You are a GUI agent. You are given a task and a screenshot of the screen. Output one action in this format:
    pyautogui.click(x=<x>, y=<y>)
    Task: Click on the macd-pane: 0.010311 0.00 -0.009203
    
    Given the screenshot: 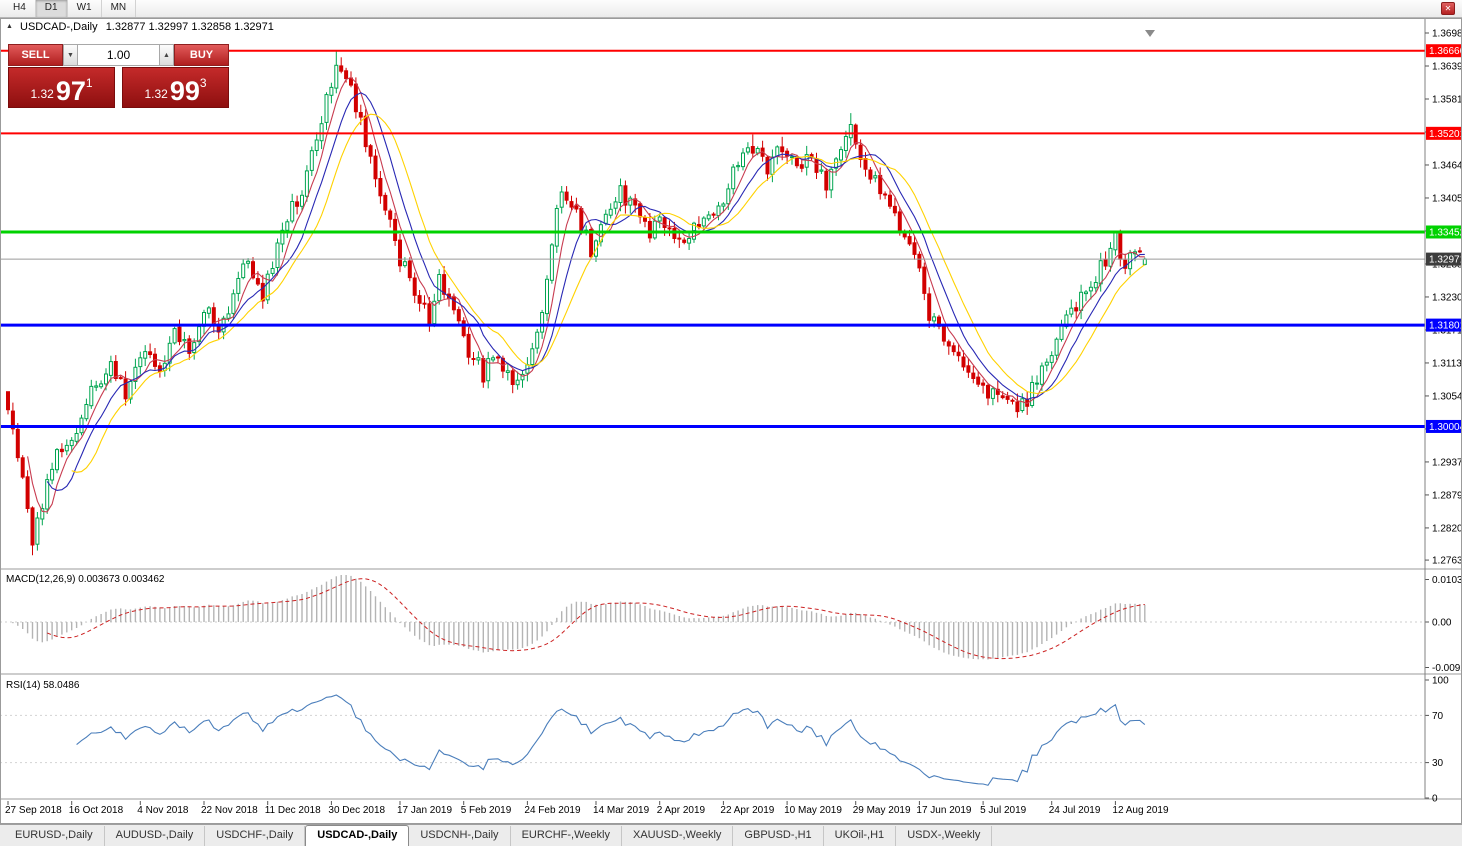 What is the action you would take?
    pyautogui.click(x=731, y=624)
    